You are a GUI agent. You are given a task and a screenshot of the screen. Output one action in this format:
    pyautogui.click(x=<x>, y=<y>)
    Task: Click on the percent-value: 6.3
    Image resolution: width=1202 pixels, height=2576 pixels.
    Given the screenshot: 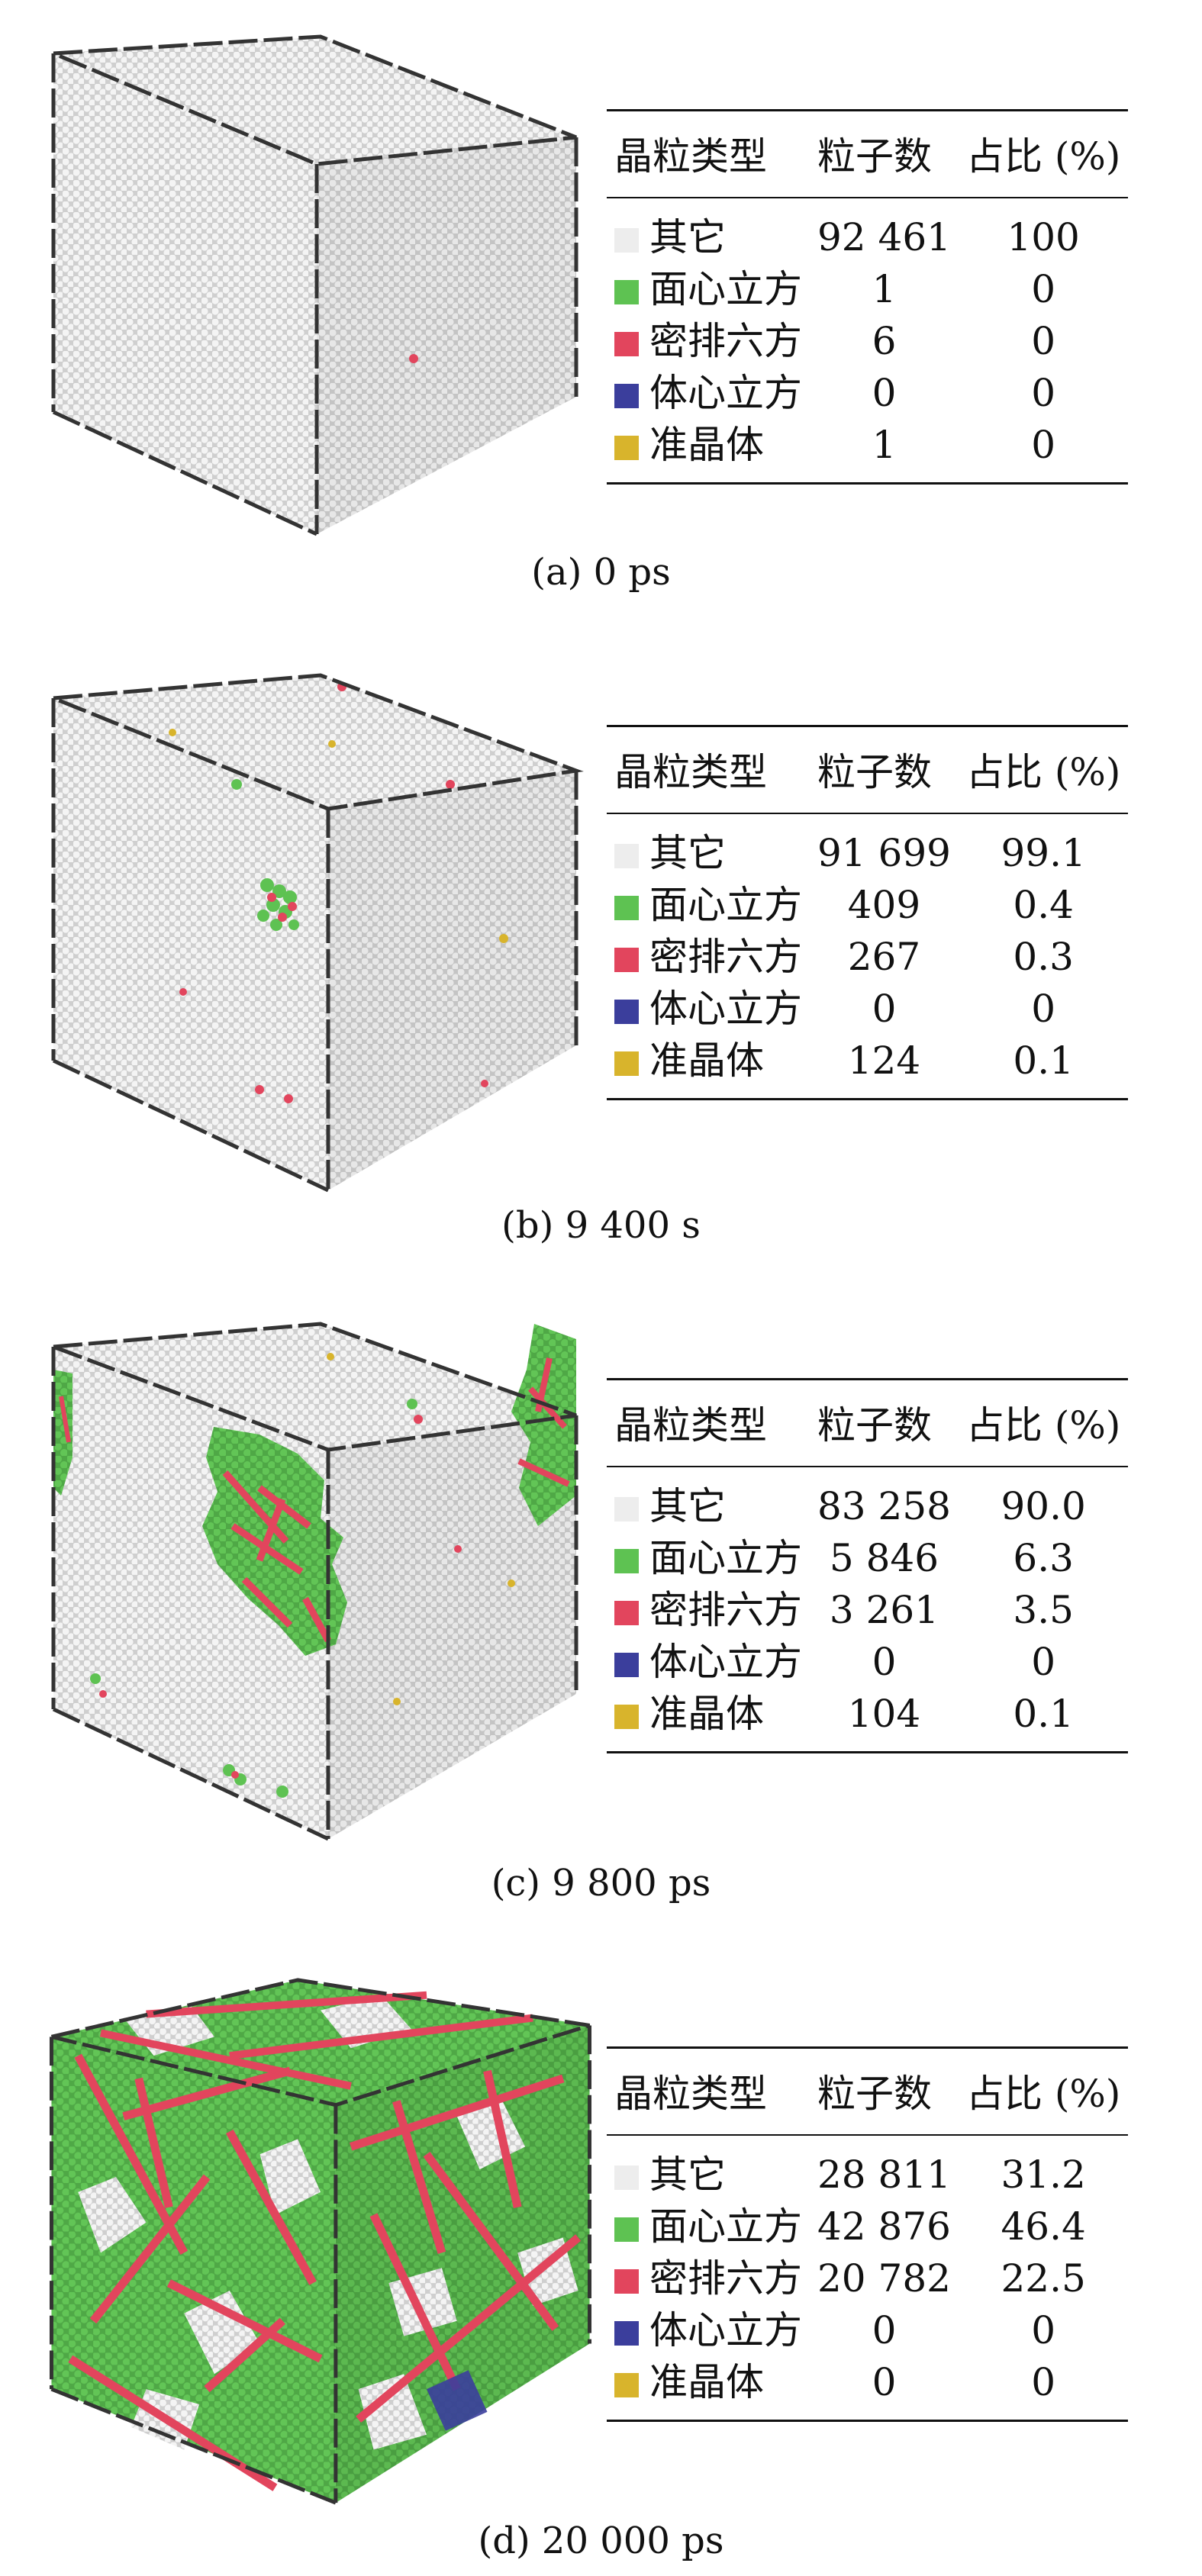 What is the action you would take?
    pyautogui.click(x=1043, y=1558)
    